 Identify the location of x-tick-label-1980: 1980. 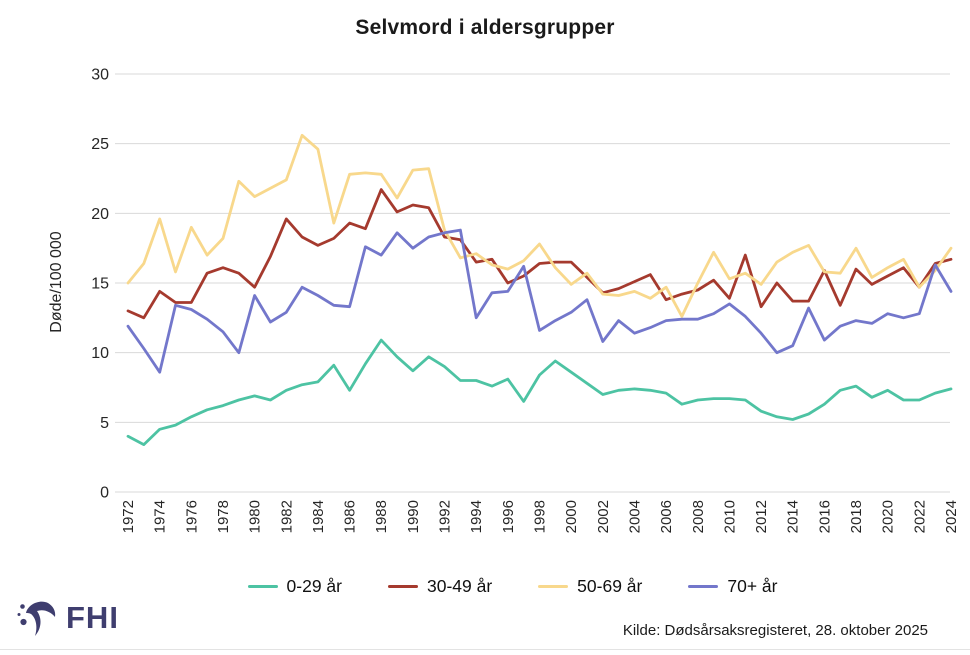
(255, 516).